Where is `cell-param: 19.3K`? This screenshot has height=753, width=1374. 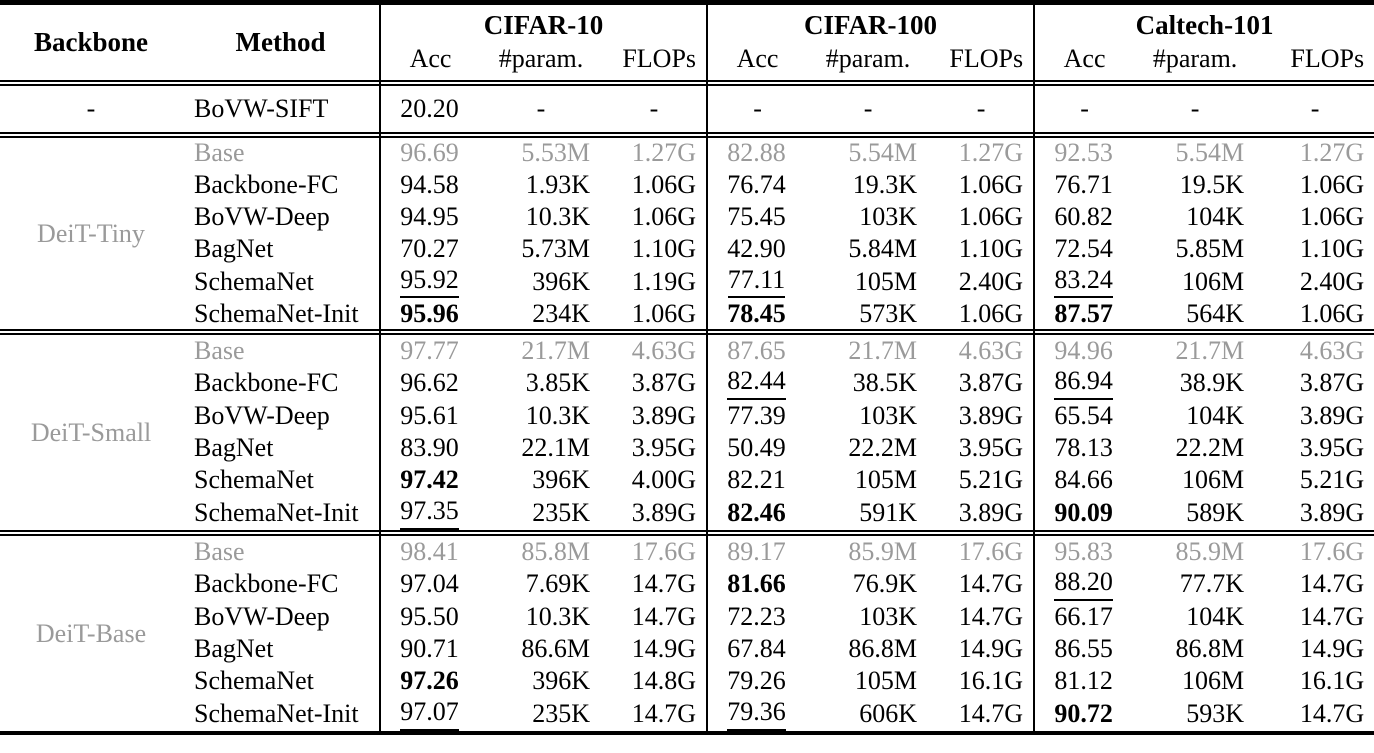 cell-param: 19.3K is located at coordinates (885, 184).